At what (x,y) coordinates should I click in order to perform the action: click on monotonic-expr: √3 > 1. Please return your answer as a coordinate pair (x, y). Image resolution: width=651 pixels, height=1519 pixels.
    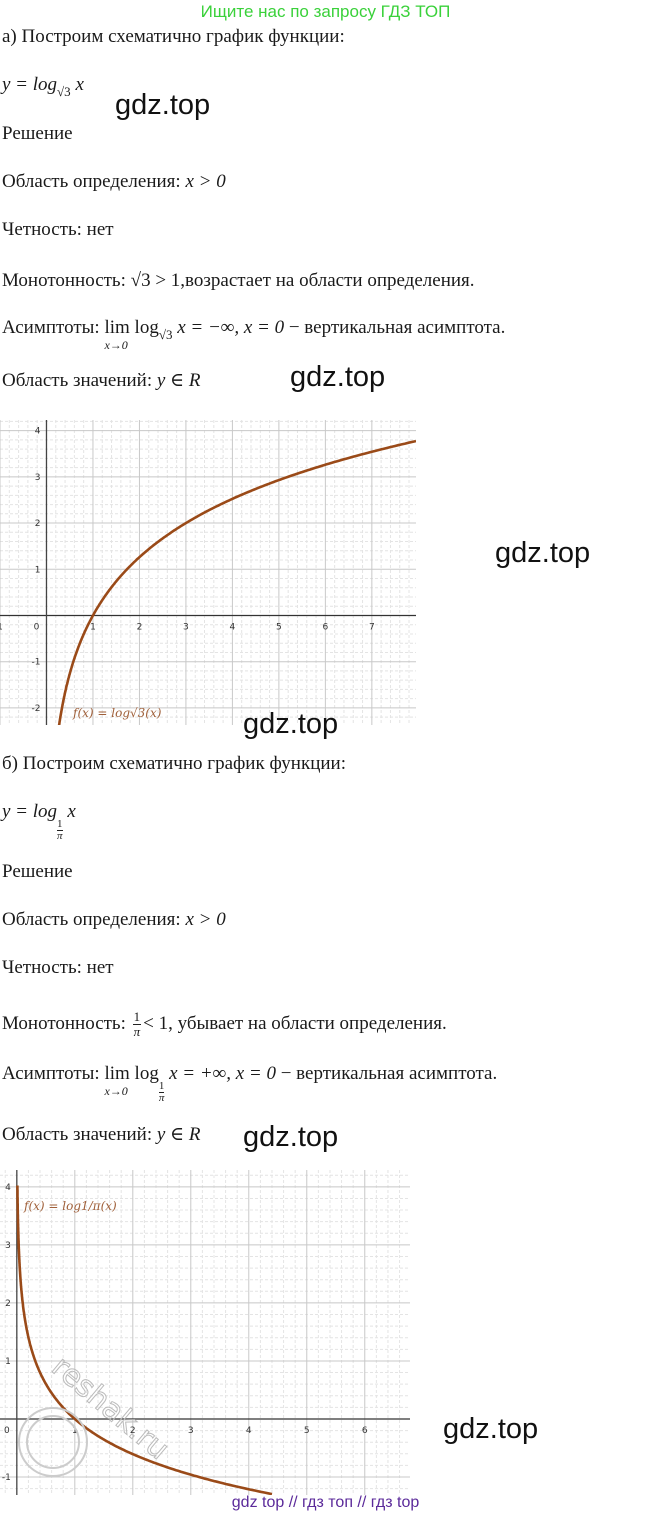
    Looking at the image, I should click on (155, 280).